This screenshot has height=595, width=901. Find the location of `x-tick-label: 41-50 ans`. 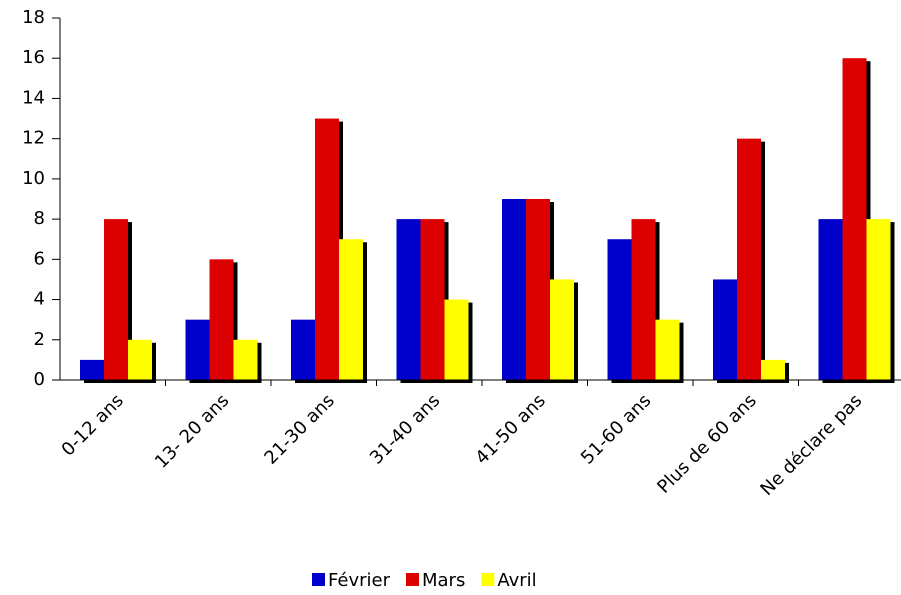

x-tick-label: 41-50 ans is located at coordinates (510, 429).